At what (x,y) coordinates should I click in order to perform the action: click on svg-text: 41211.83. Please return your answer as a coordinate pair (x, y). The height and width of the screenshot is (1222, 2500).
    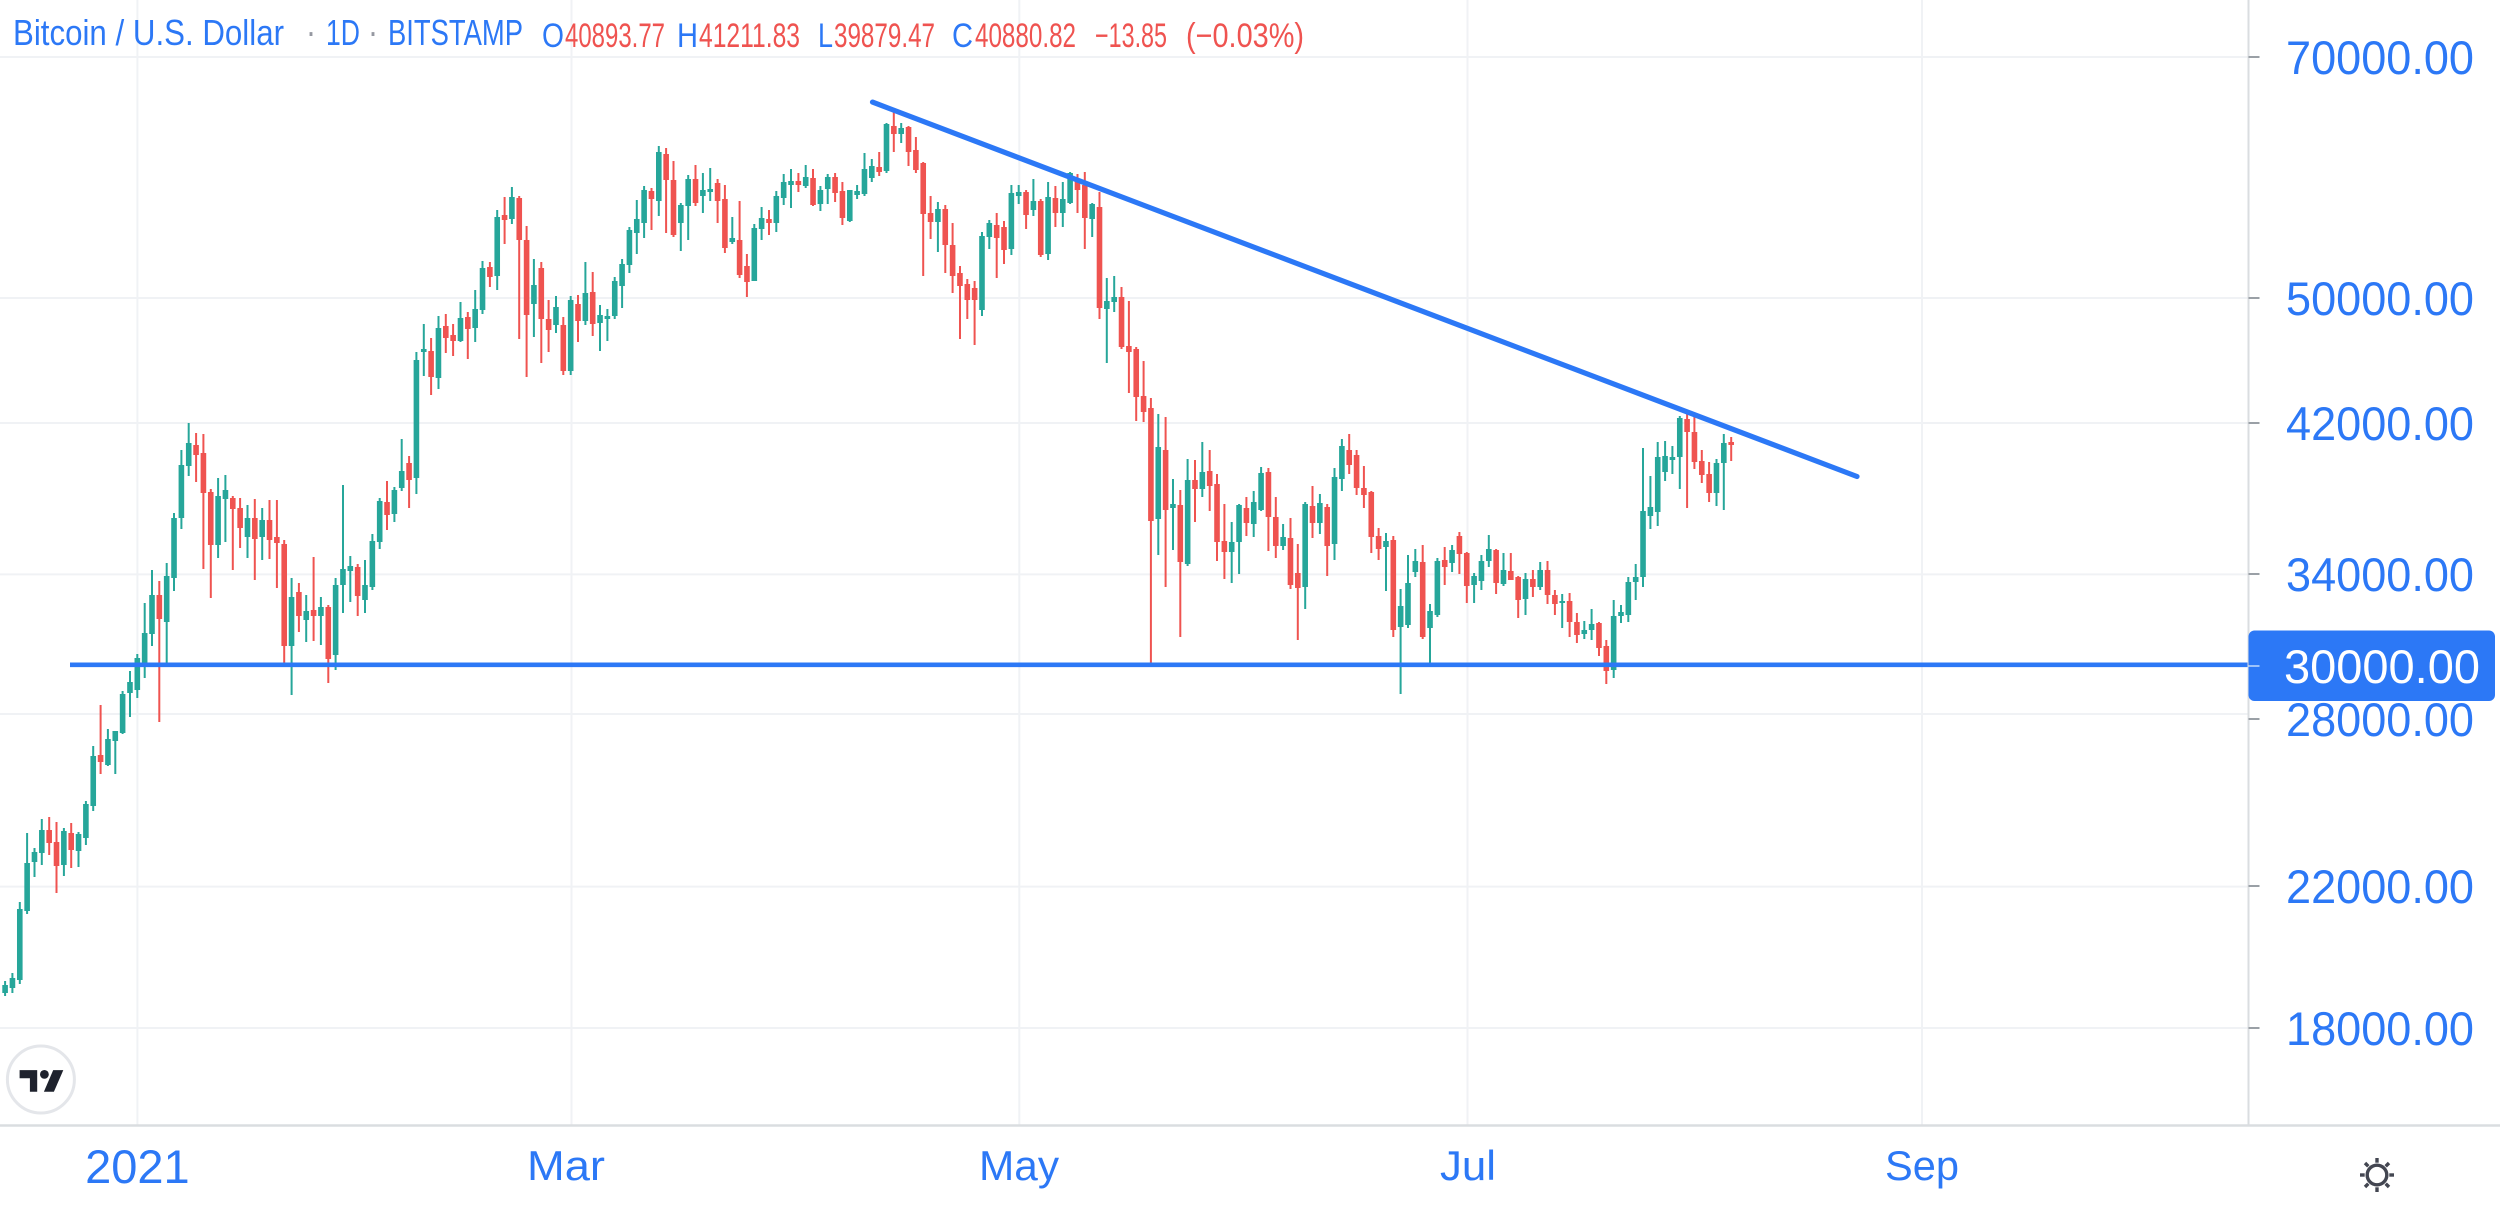
    Looking at the image, I should click on (749, 36).